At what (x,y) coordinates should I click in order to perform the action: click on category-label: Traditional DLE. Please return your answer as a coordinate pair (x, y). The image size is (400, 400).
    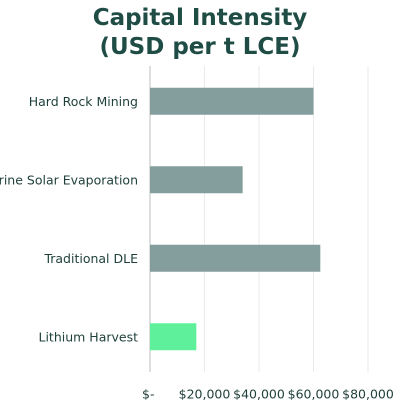
    Looking at the image, I should click on (90, 258).